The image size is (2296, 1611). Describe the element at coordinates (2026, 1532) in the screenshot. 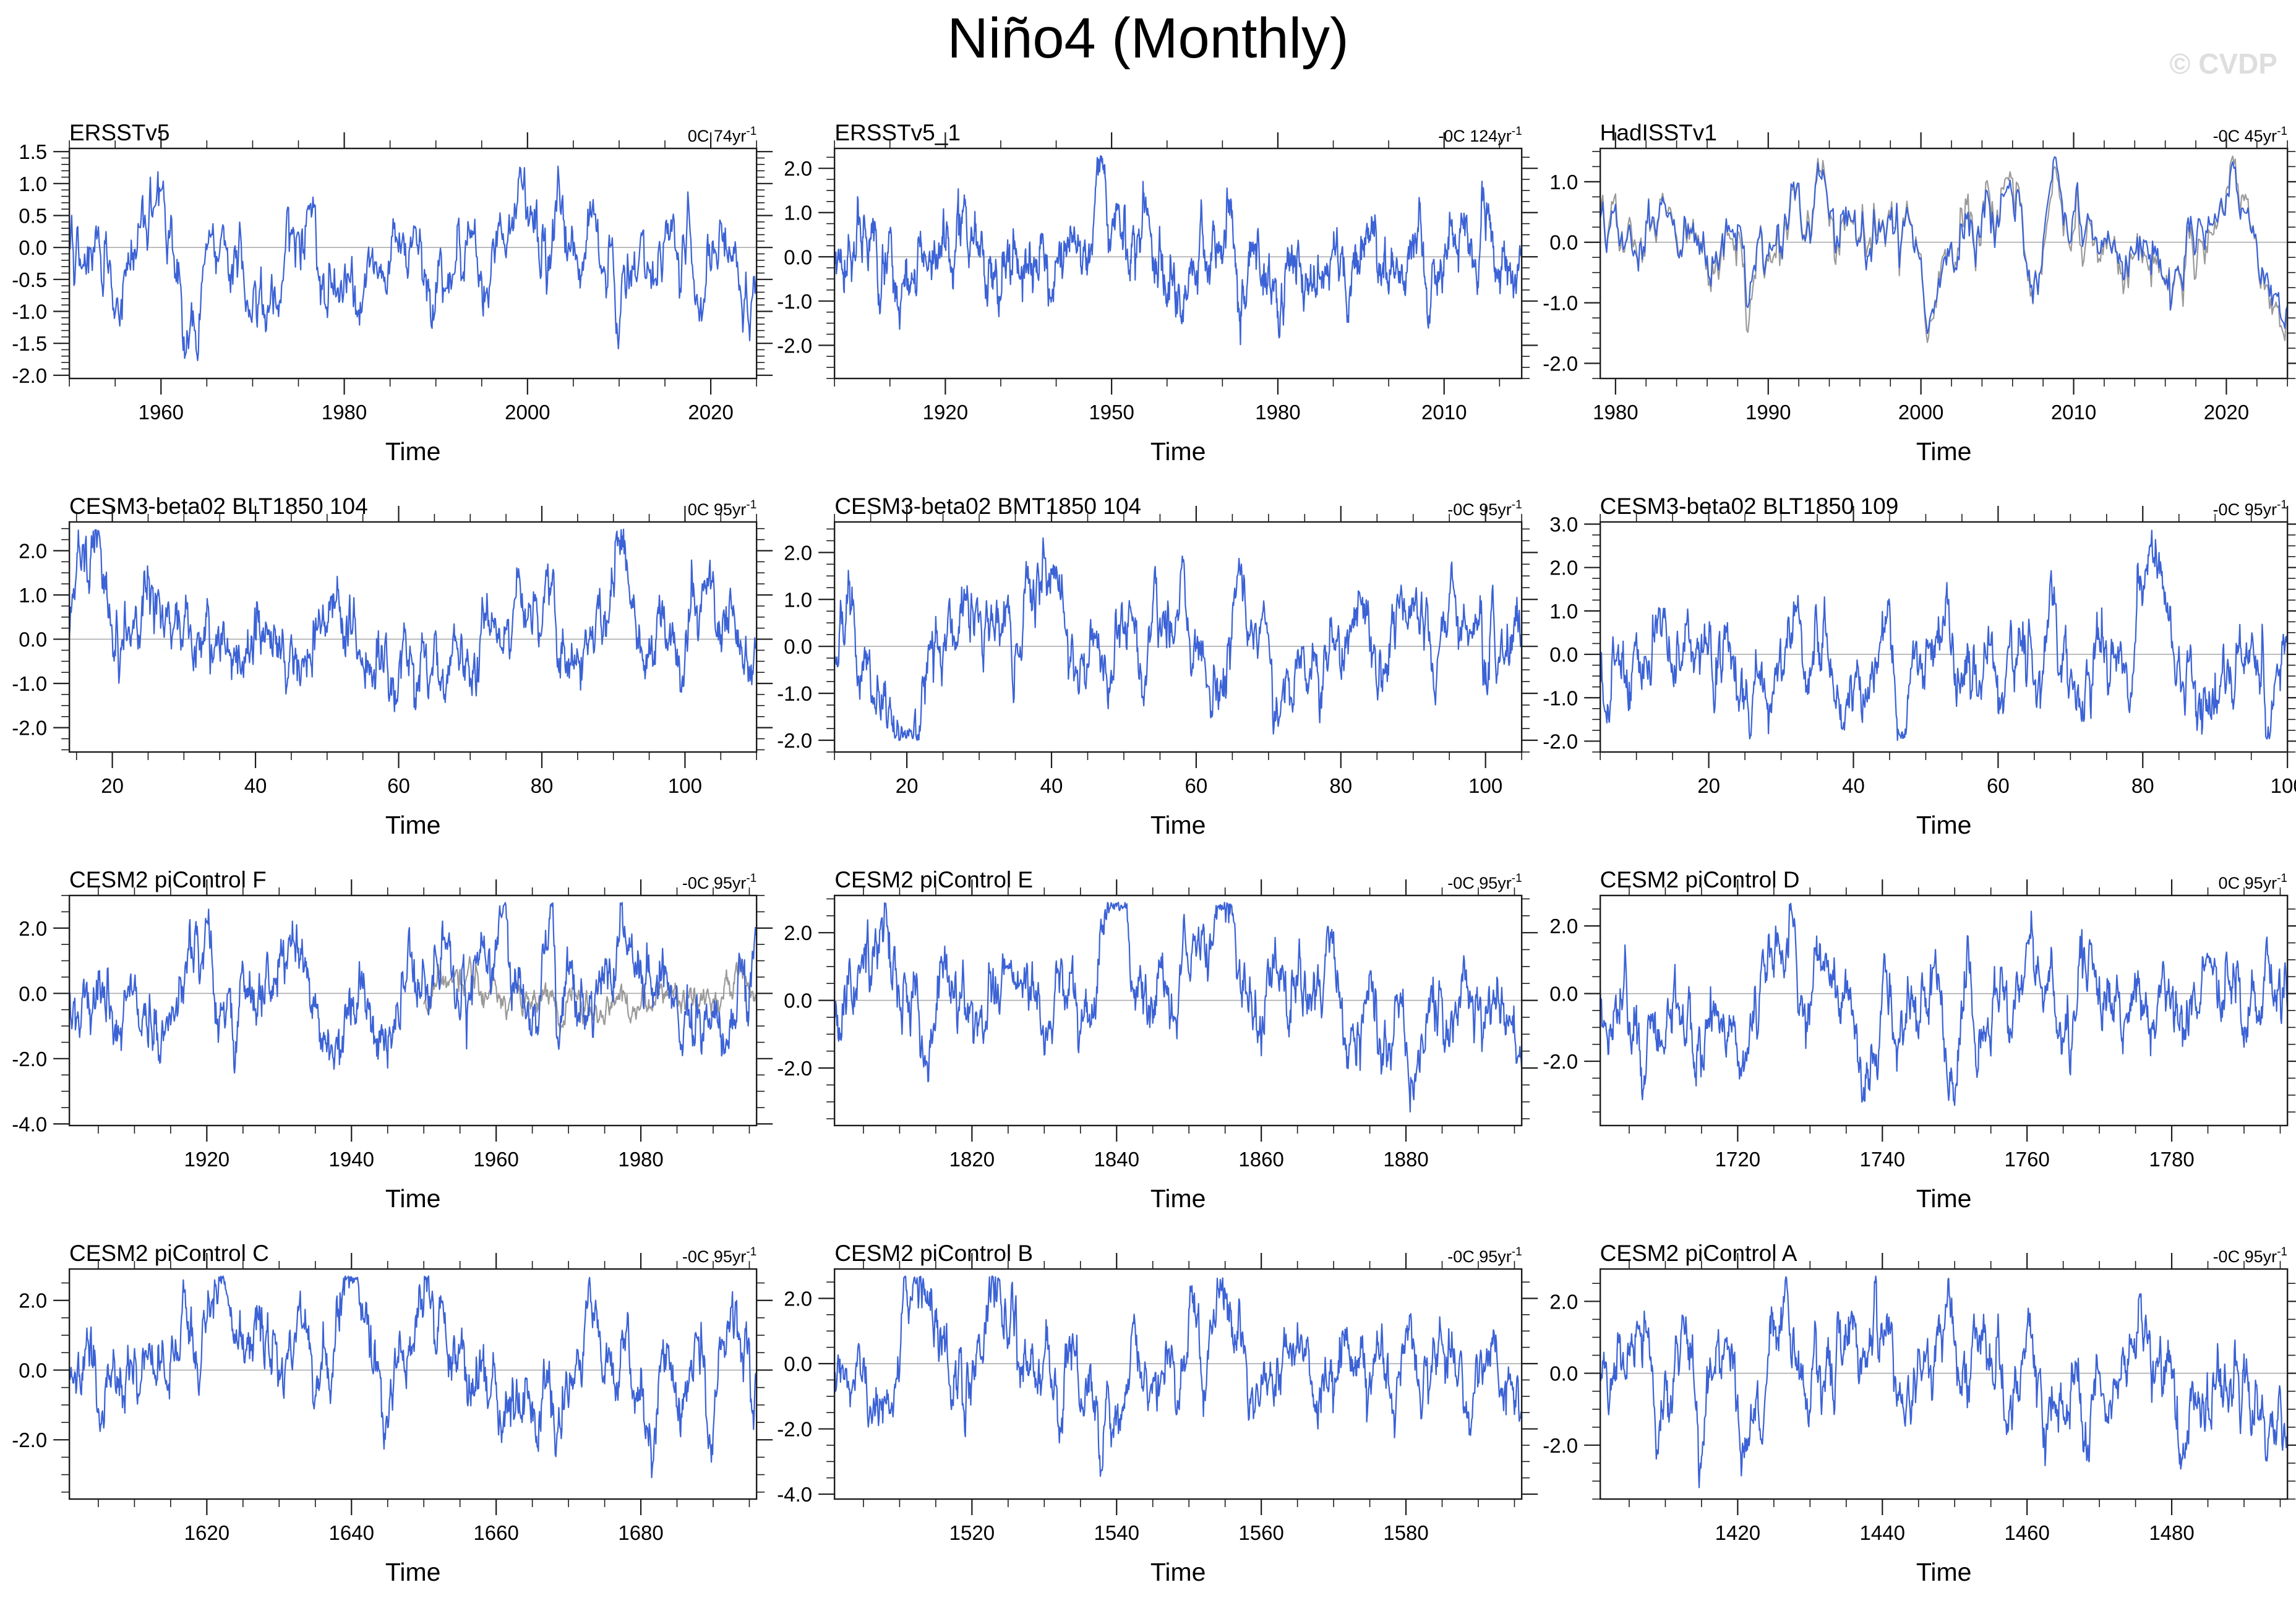

I see `x-tick-label: 1460` at that location.